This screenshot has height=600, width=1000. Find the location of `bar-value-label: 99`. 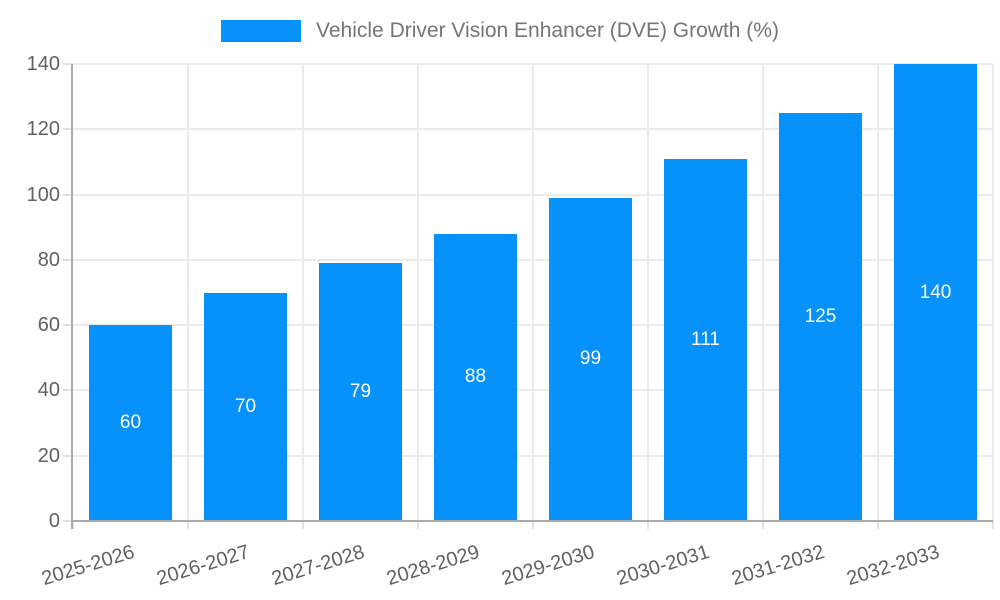

bar-value-label: 99 is located at coordinates (590, 359).